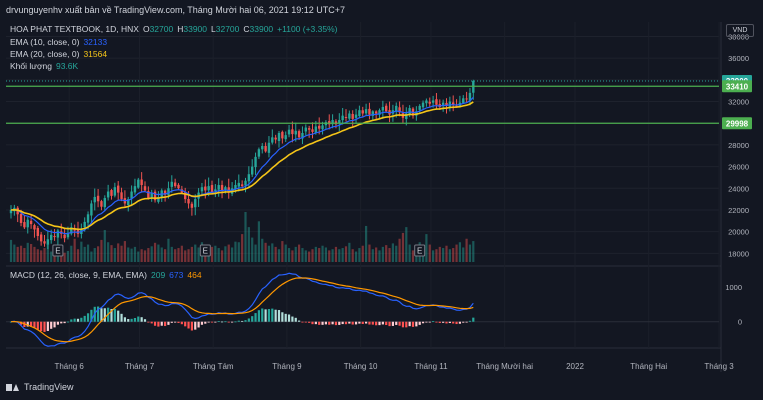 This screenshot has height=400, width=763. I want to click on macd-line, so click(242, 309).